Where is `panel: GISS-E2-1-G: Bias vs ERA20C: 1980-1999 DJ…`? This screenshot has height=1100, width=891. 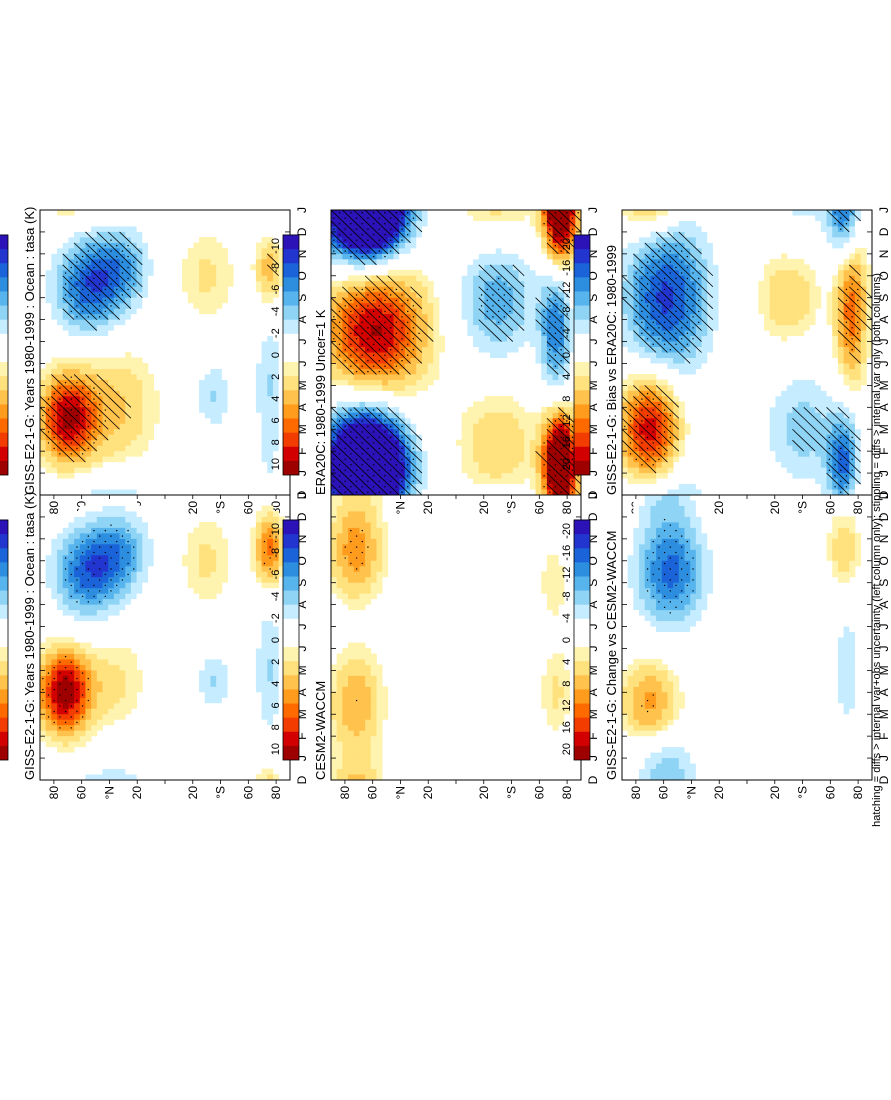 panel: GISS-E2-1-G: Bias vs ERA20C: 1980-1999 DJ… is located at coordinates (726, 360).